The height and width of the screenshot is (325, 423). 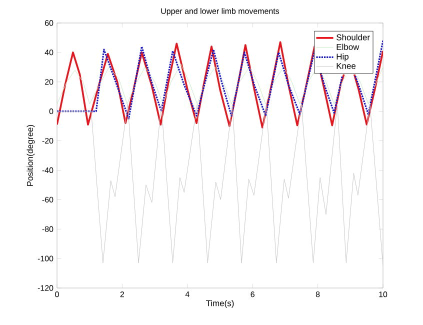 What do you see at coordinates (30, 155) in the screenshot?
I see `y-axis-title: Position(degree)` at bounding box center [30, 155].